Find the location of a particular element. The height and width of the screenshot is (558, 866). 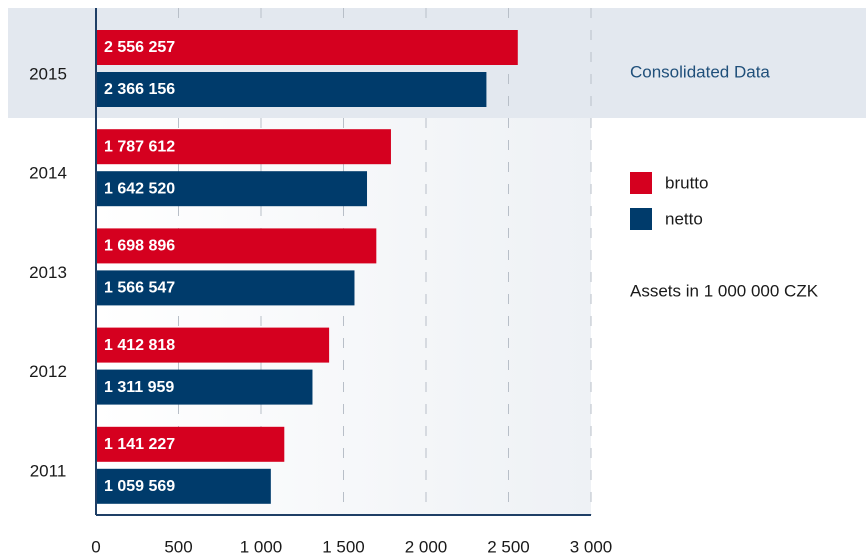

x-tick-label: 1 500 is located at coordinates (343, 546).